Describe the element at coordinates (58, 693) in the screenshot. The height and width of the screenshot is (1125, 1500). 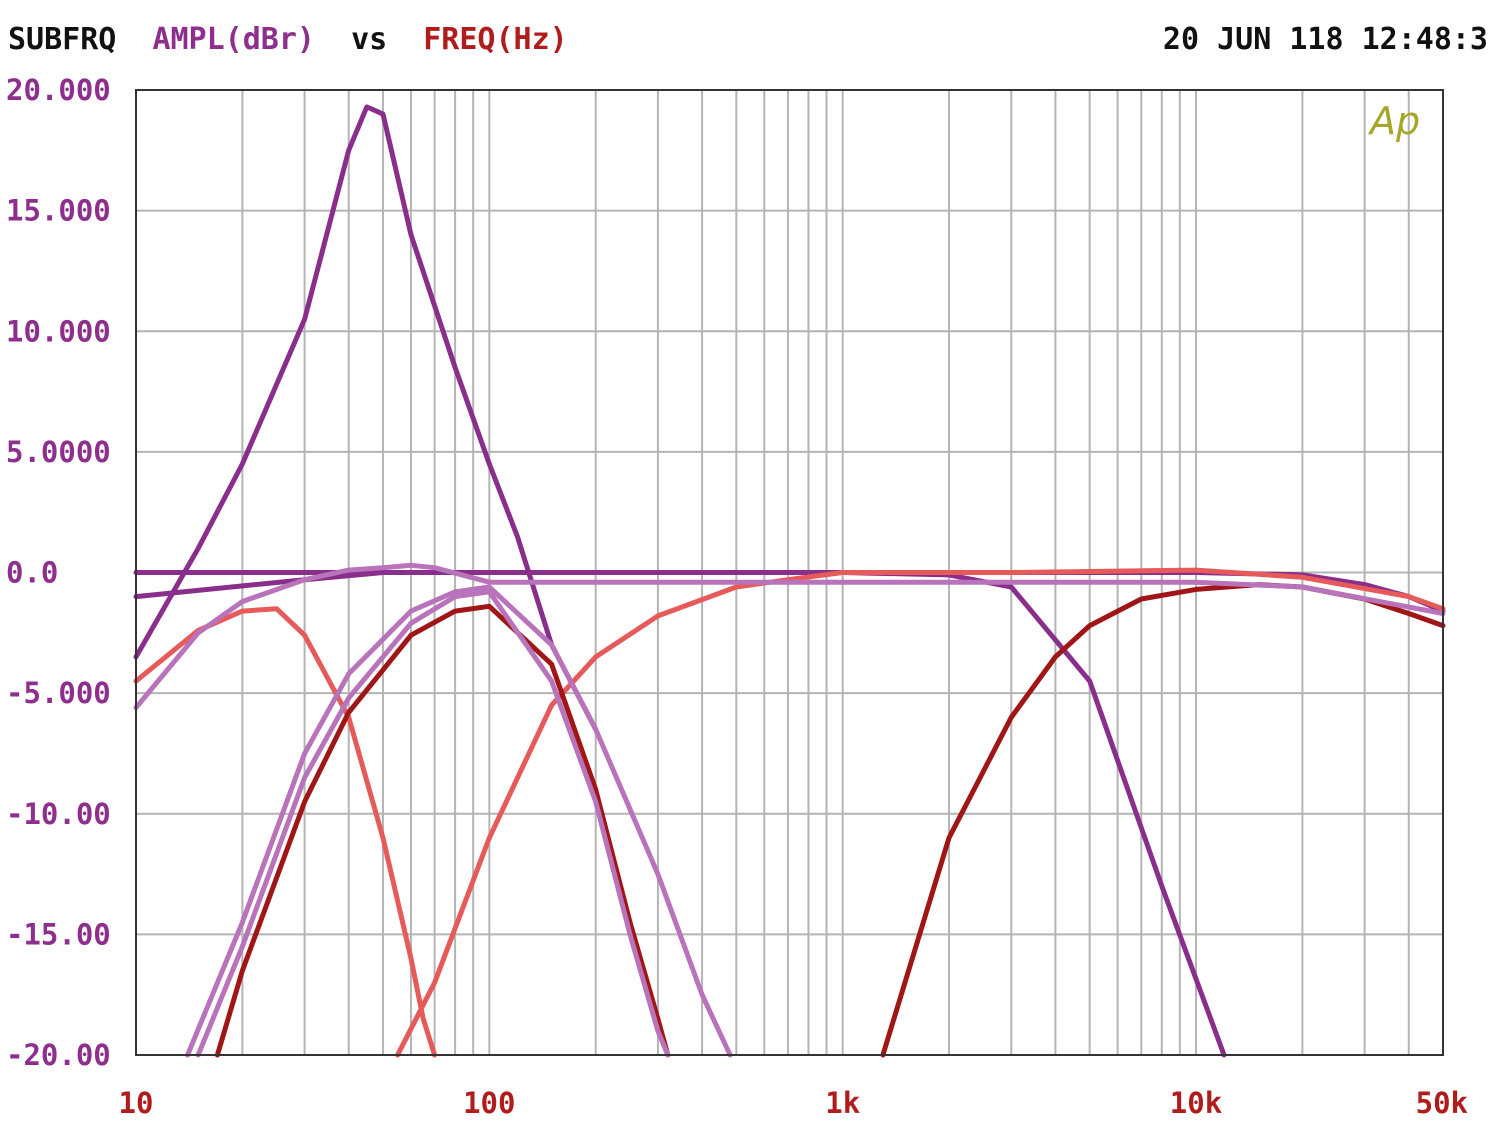
I see `y-tick-label: -5.000` at that location.